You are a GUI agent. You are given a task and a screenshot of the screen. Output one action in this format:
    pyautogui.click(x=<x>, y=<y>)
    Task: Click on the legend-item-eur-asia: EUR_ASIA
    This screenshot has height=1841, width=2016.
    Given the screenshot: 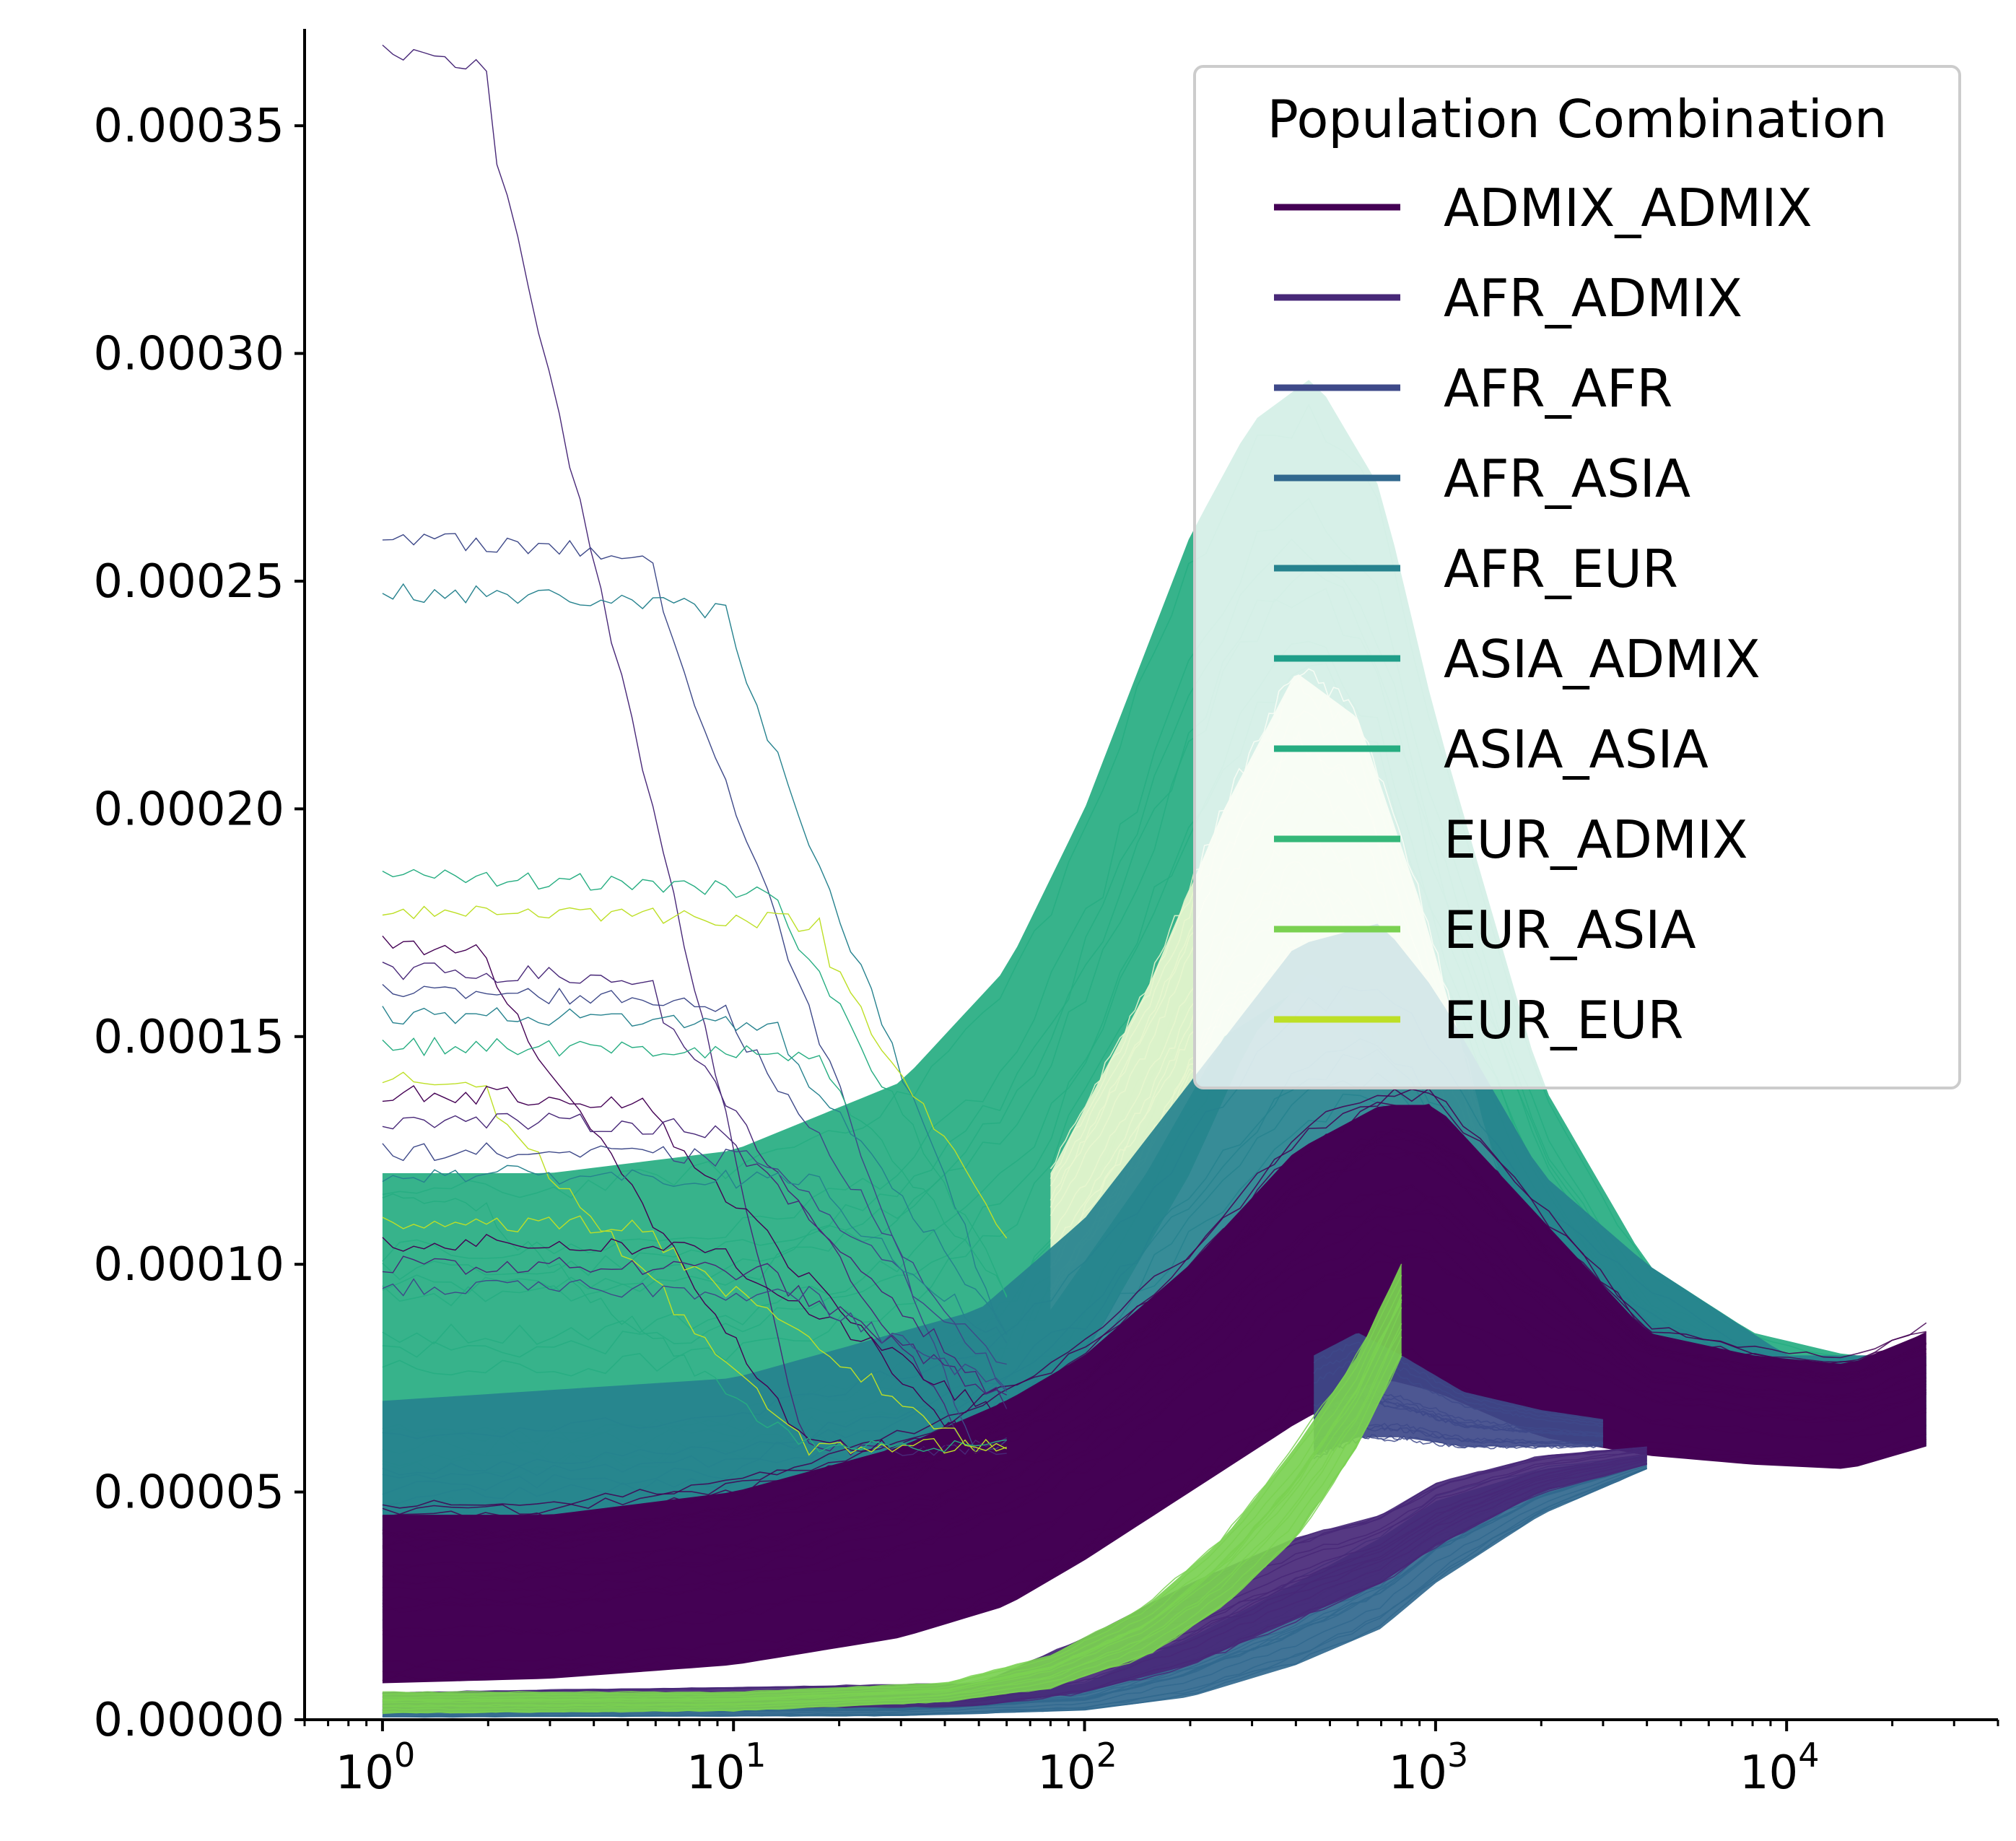 What is the action you would take?
    pyautogui.click(x=1485, y=930)
    